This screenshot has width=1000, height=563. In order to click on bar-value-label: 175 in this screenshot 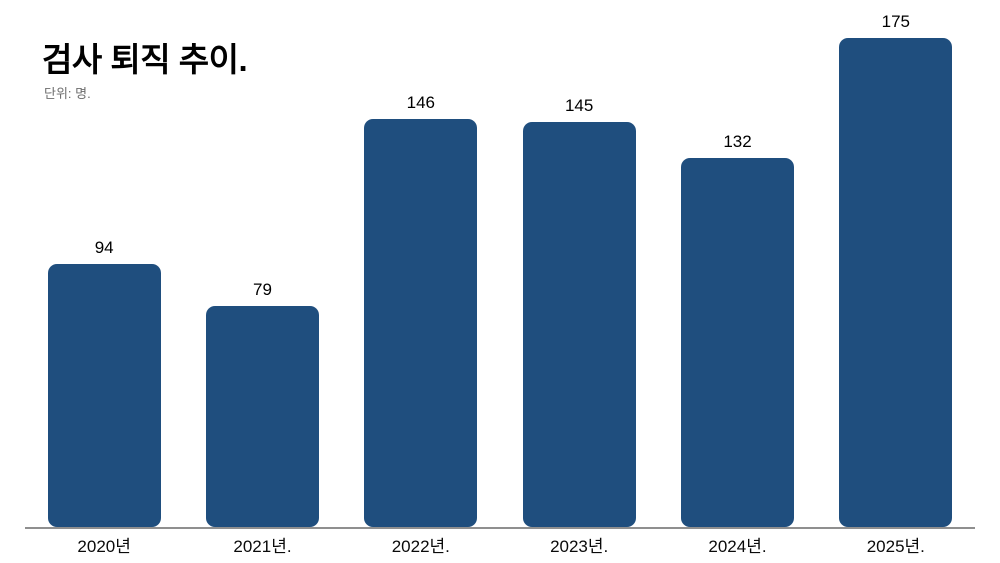, I will do `click(896, 21)`.